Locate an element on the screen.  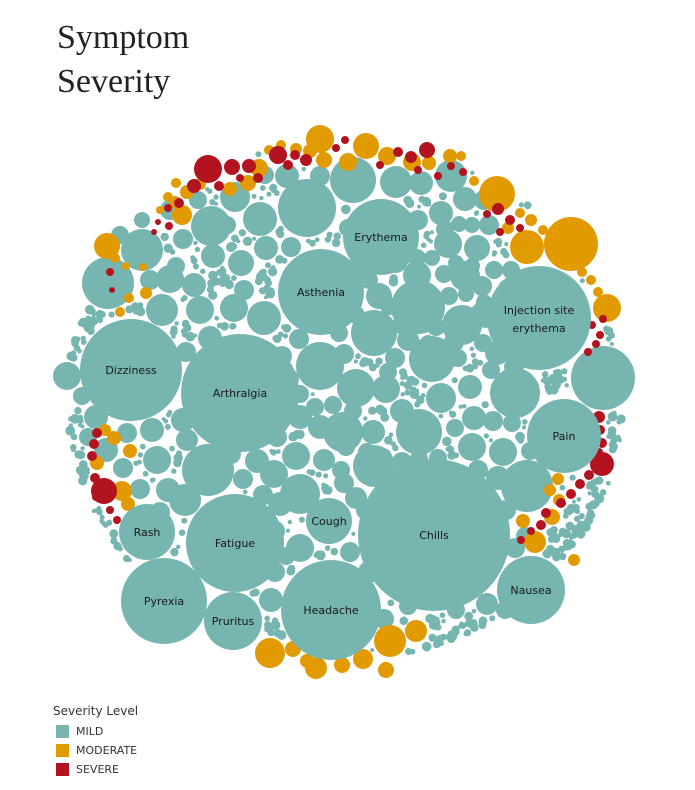
bubble-nausea is located at coordinates (531, 590).